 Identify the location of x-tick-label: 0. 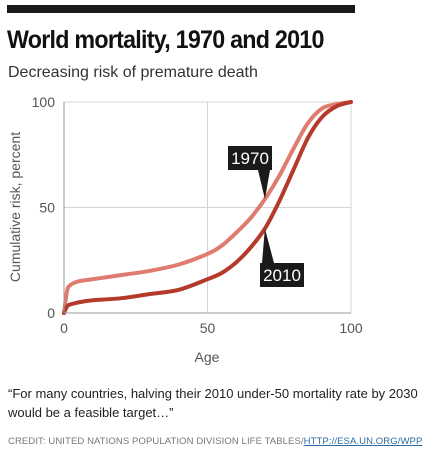
(64, 328).